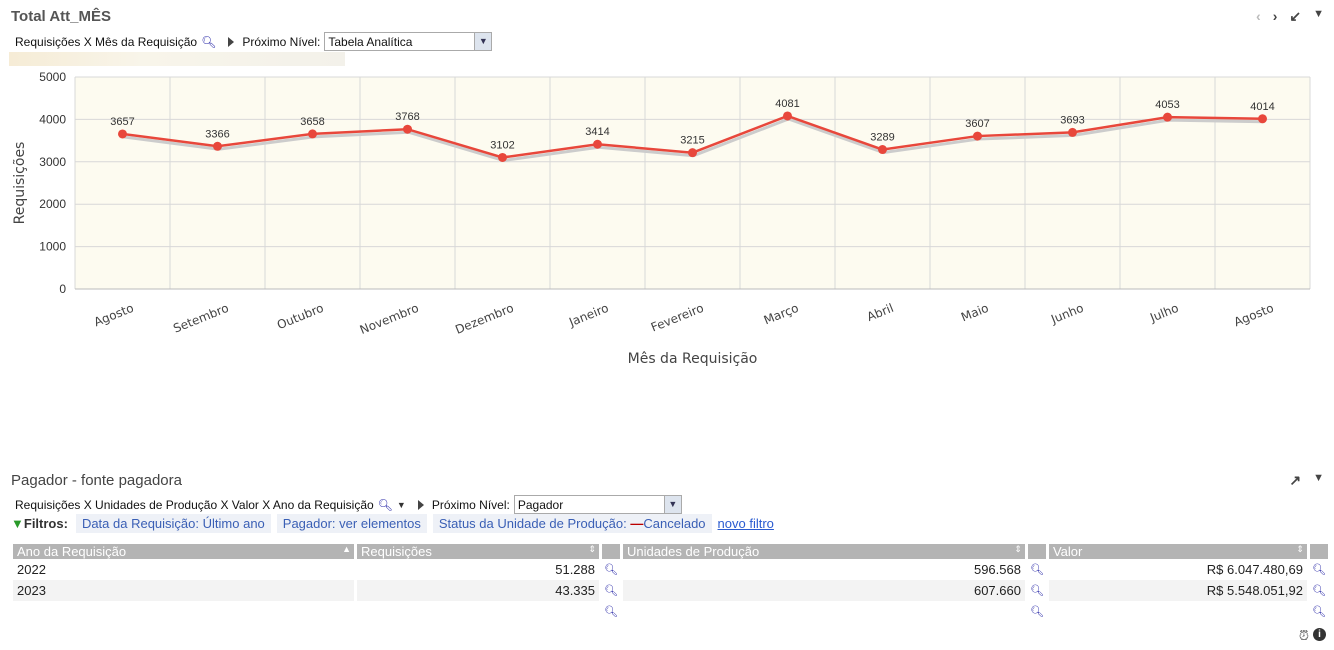  I want to click on column-label: Requisições, so click(396, 551).